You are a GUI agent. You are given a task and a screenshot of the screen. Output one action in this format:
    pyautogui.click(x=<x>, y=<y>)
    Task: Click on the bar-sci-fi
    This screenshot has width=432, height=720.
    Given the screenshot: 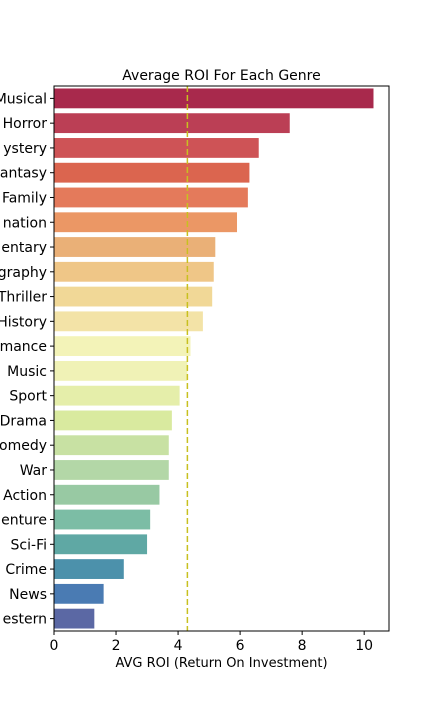 What is the action you would take?
    pyautogui.click(x=101, y=544)
    